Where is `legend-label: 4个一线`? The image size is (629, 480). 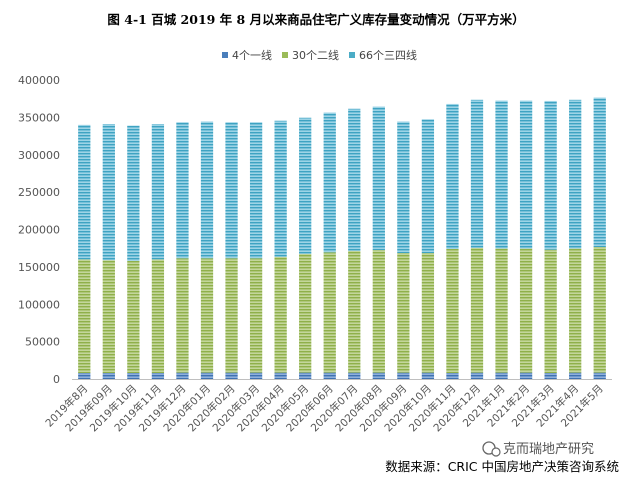
legend-label: 4个一线 is located at coordinates (252, 55).